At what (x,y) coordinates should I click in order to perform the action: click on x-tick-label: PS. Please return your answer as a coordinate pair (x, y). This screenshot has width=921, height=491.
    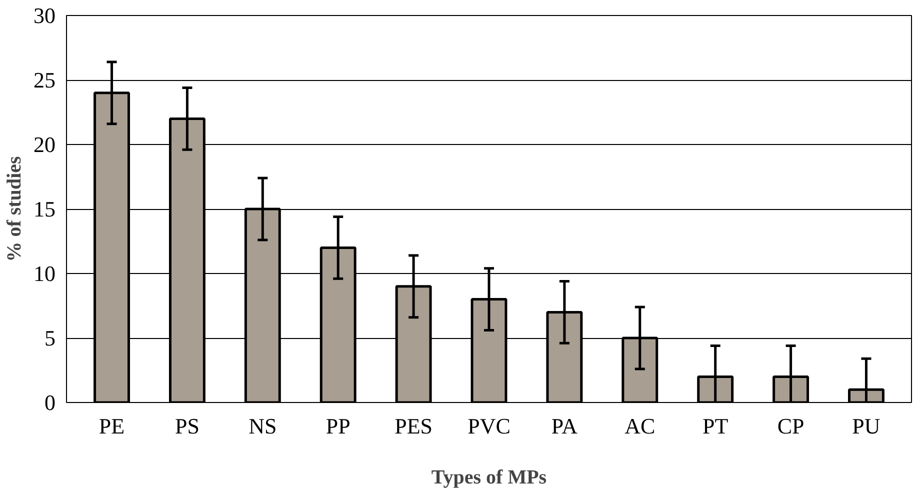
    Looking at the image, I should click on (187, 426).